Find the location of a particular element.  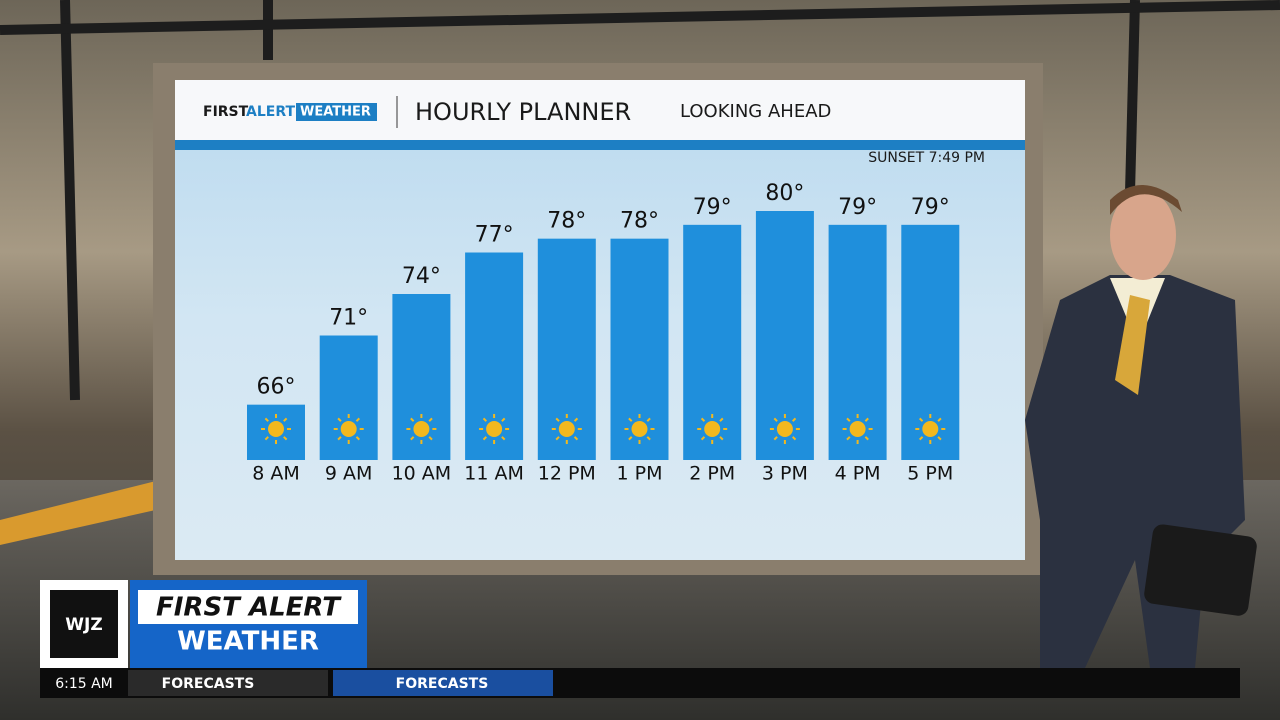

x-tick-label: 2 PM is located at coordinates (712, 474).